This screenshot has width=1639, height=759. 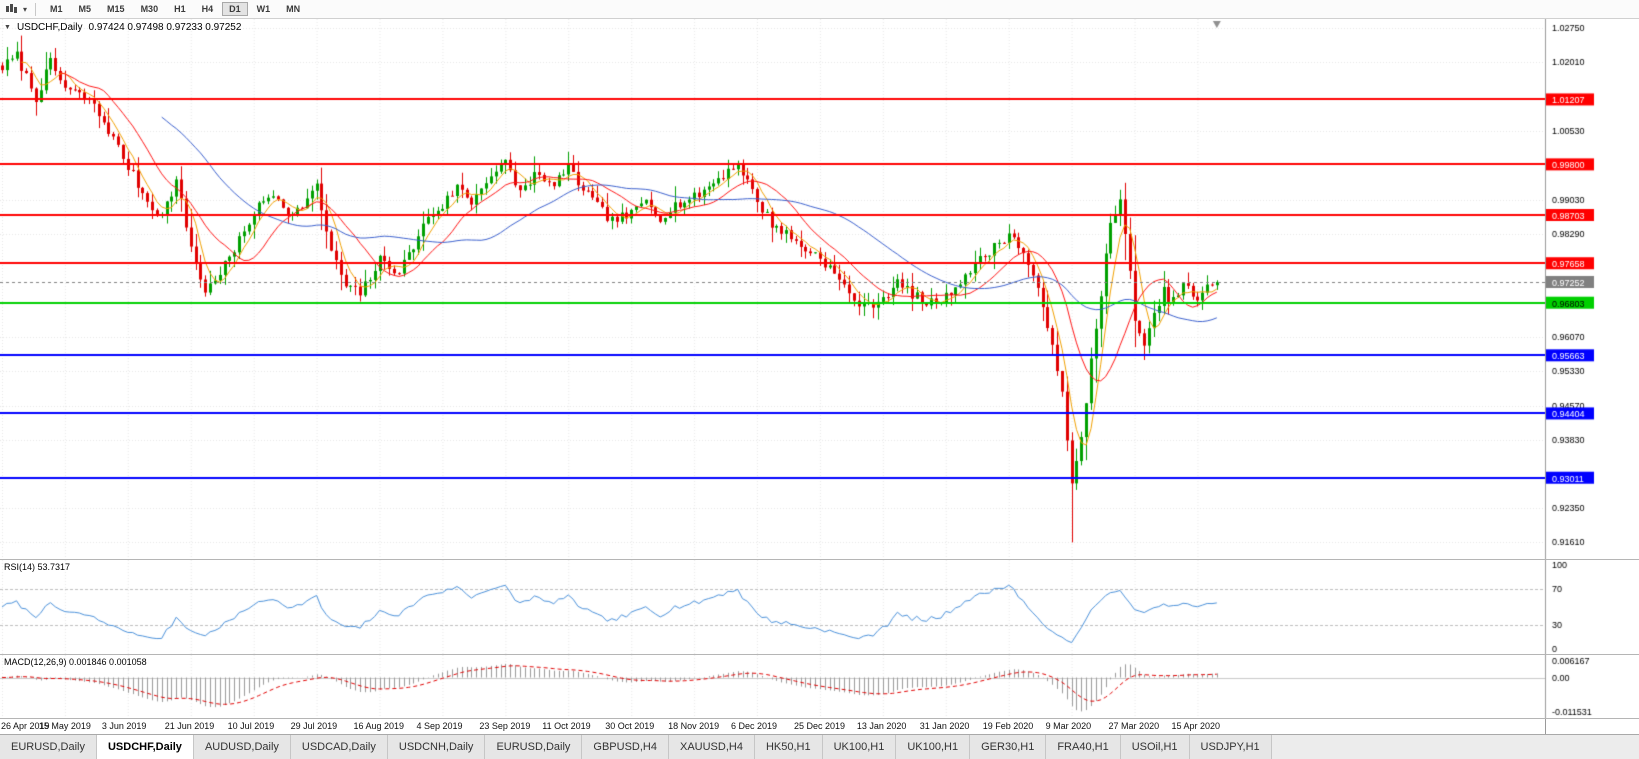 What do you see at coordinates (7, 27) in the screenshot?
I see `chart-dropdown-icon: ▼` at bounding box center [7, 27].